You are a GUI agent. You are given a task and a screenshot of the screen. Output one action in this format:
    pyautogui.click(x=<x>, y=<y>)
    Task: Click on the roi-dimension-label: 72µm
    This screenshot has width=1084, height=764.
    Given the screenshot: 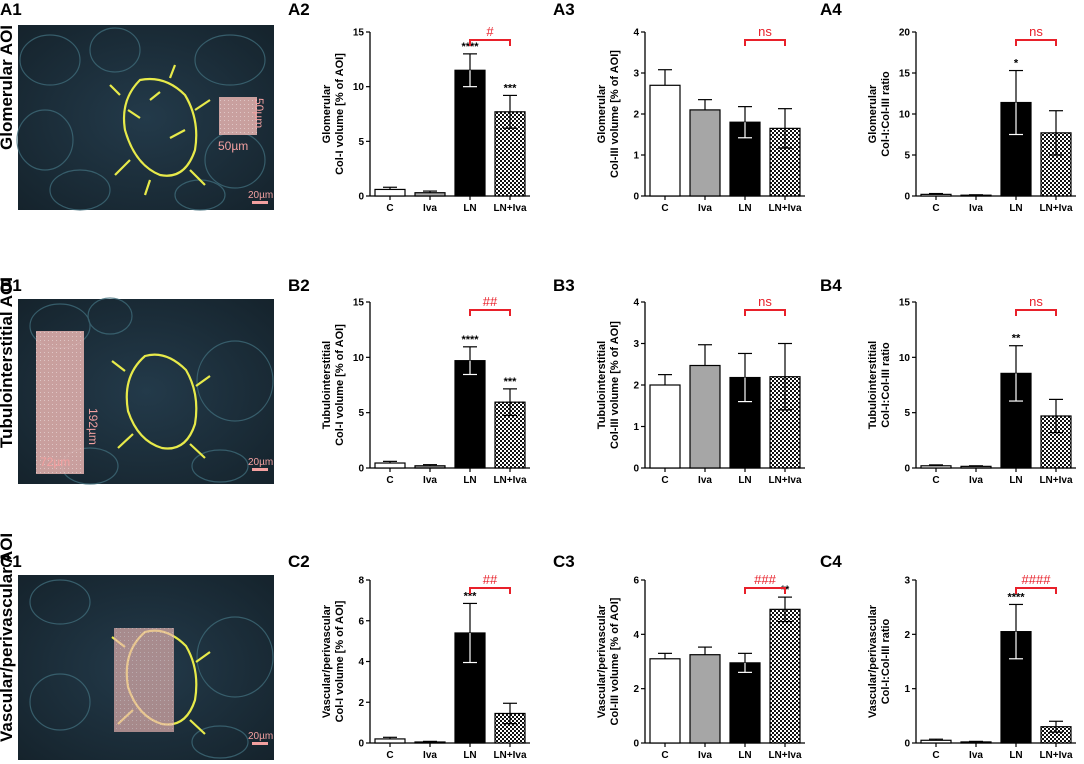 What is the action you would take?
    pyautogui.click(x=55, y=462)
    